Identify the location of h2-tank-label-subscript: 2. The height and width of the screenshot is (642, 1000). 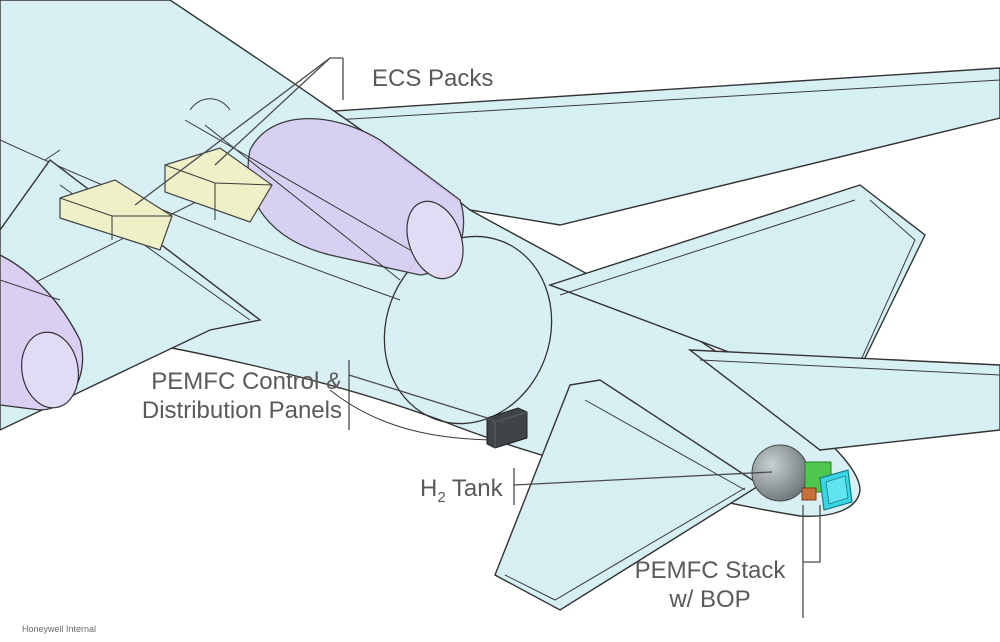
(441, 497).